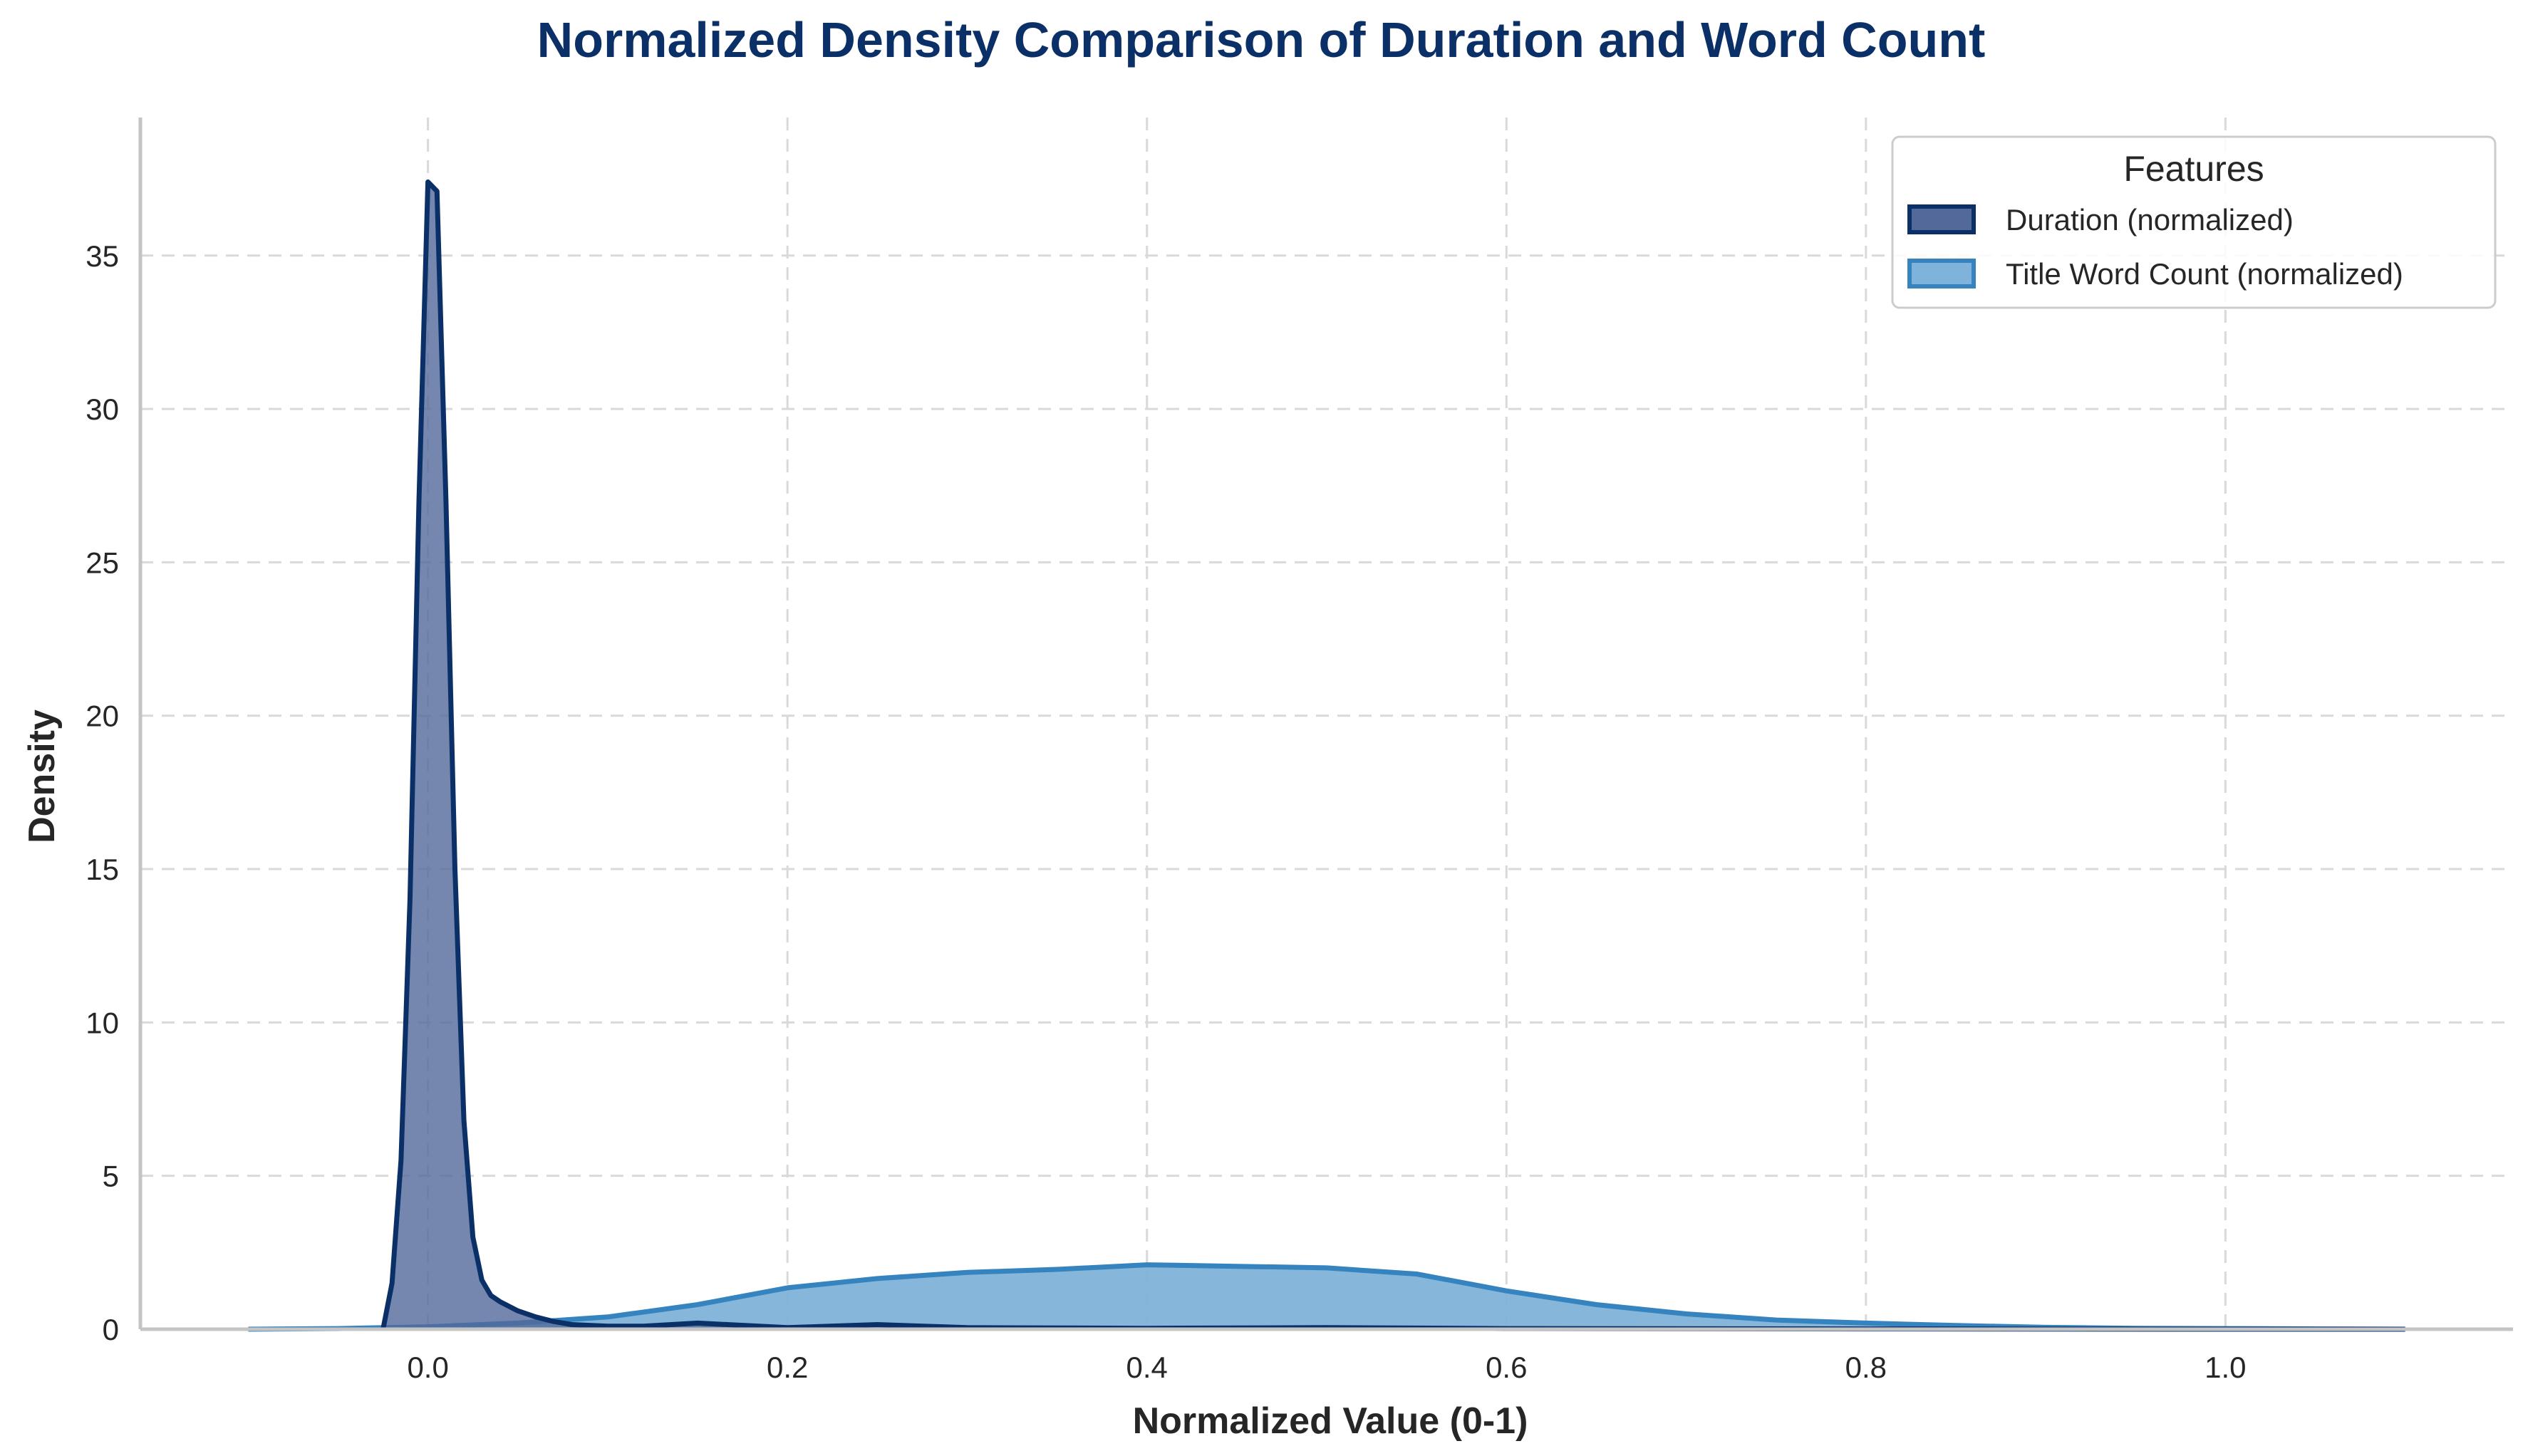  I want to click on y-tick-label-1: 5, so click(111, 1176).